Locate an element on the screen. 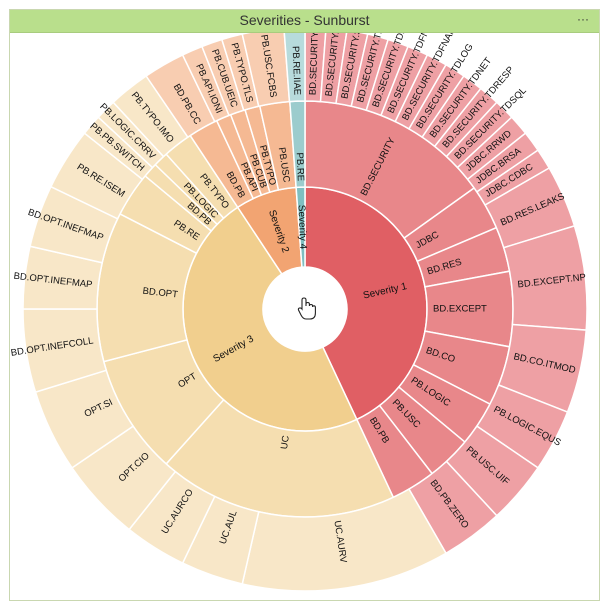 The image size is (608, 604). hand-cursor-icon is located at coordinates (306, 308).